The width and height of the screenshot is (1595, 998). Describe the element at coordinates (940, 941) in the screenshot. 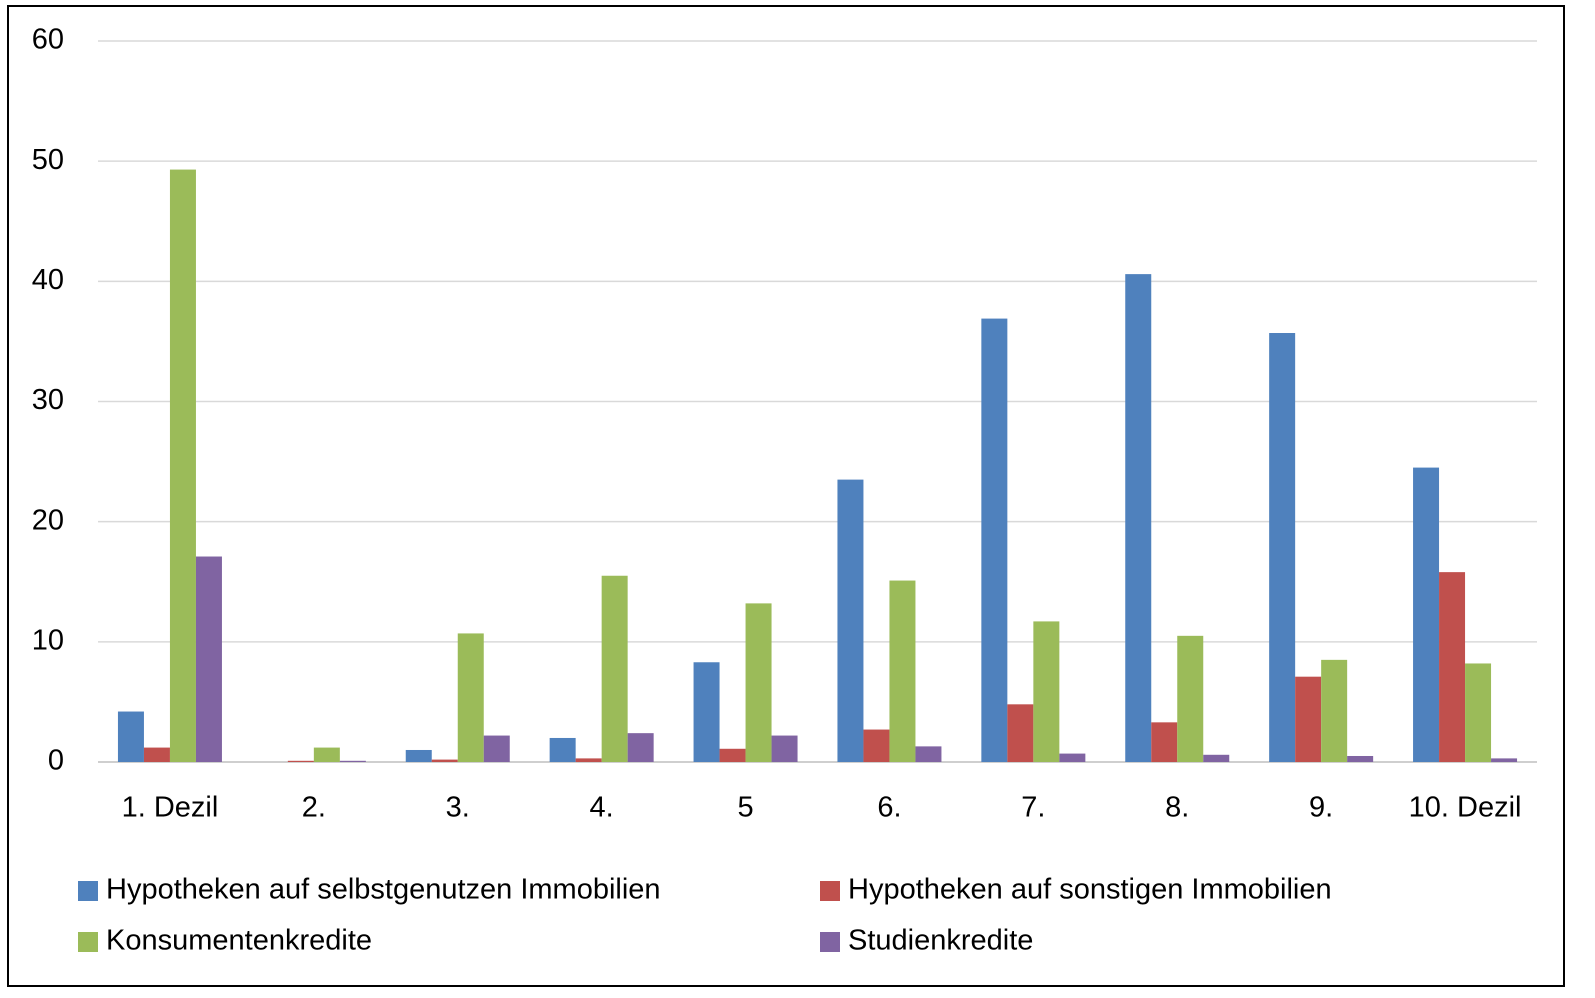

I see `legend-label: Studienkredite` at that location.